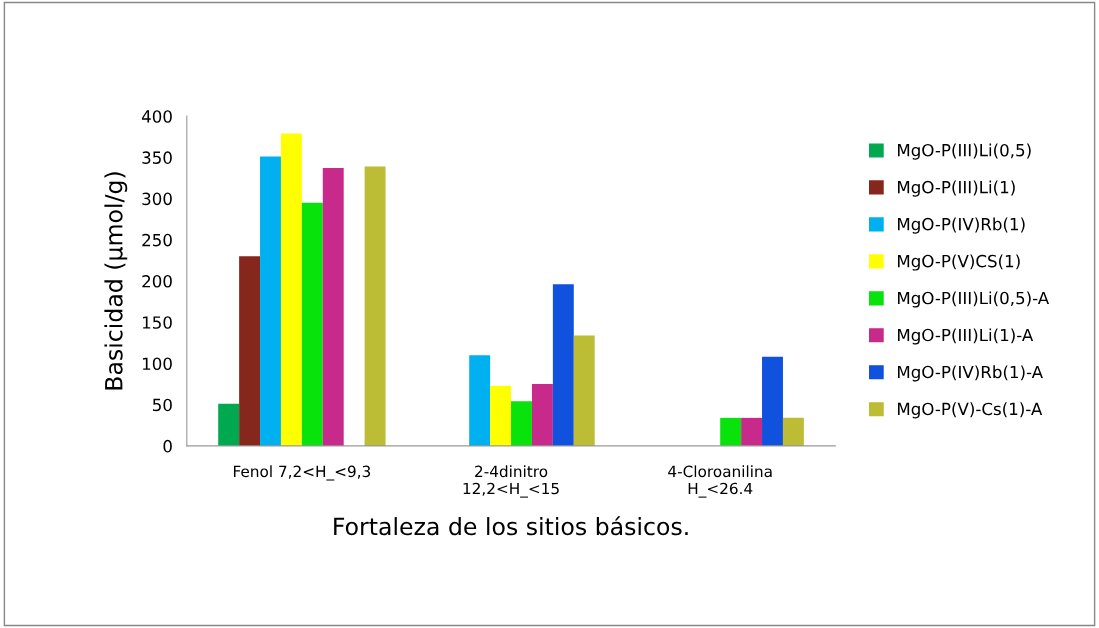  What do you see at coordinates (973, 299) in the screenshot?
I see `legend-label: MgO-P(III)Li(0,5)-A` at bounding box center [973, 299].